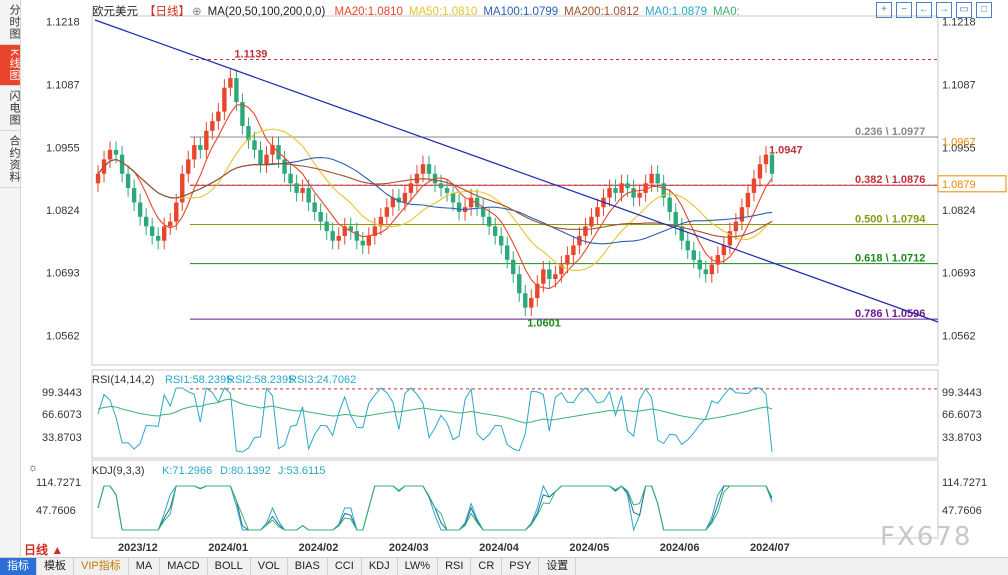 This screenshot has width=1008, height=575. I want to click on tab-1: 模板, so click(55, 566).